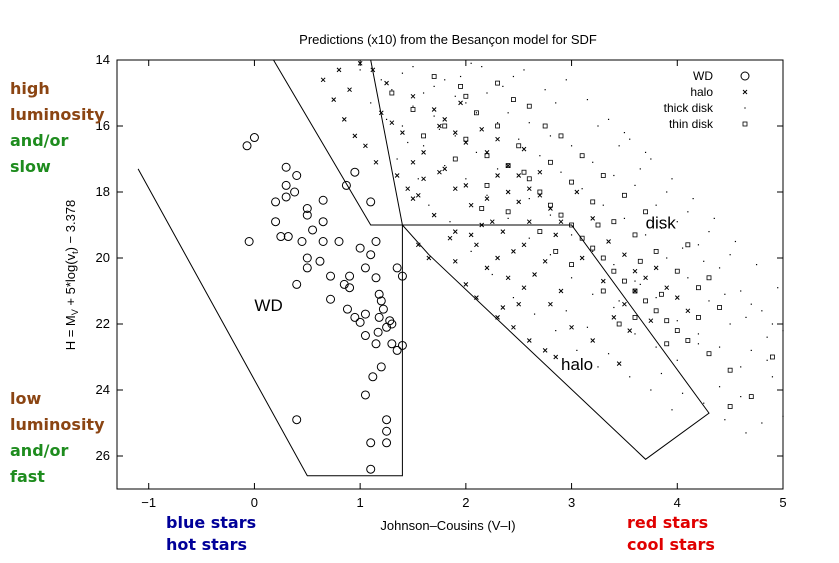 The height and width of the screenshot is (563, 839). What do you see at coordinates (103, 59) in the screenshot?
I see `y-tick-label: 14` at bounding box center [103, 59].